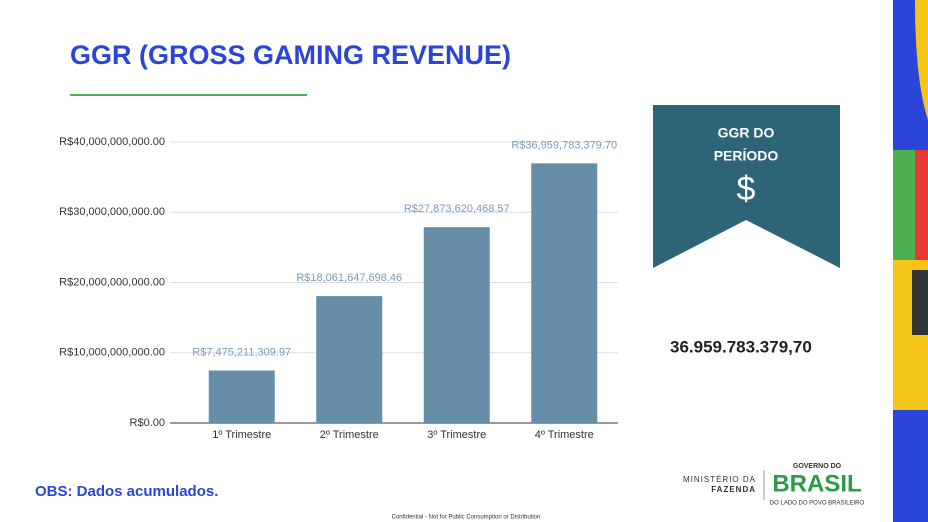 This screenshot has height=522, width=928. Describe the element at coordinates (746, 156) in the screenshot. I see `badge-title: PERÍODO` at that location.